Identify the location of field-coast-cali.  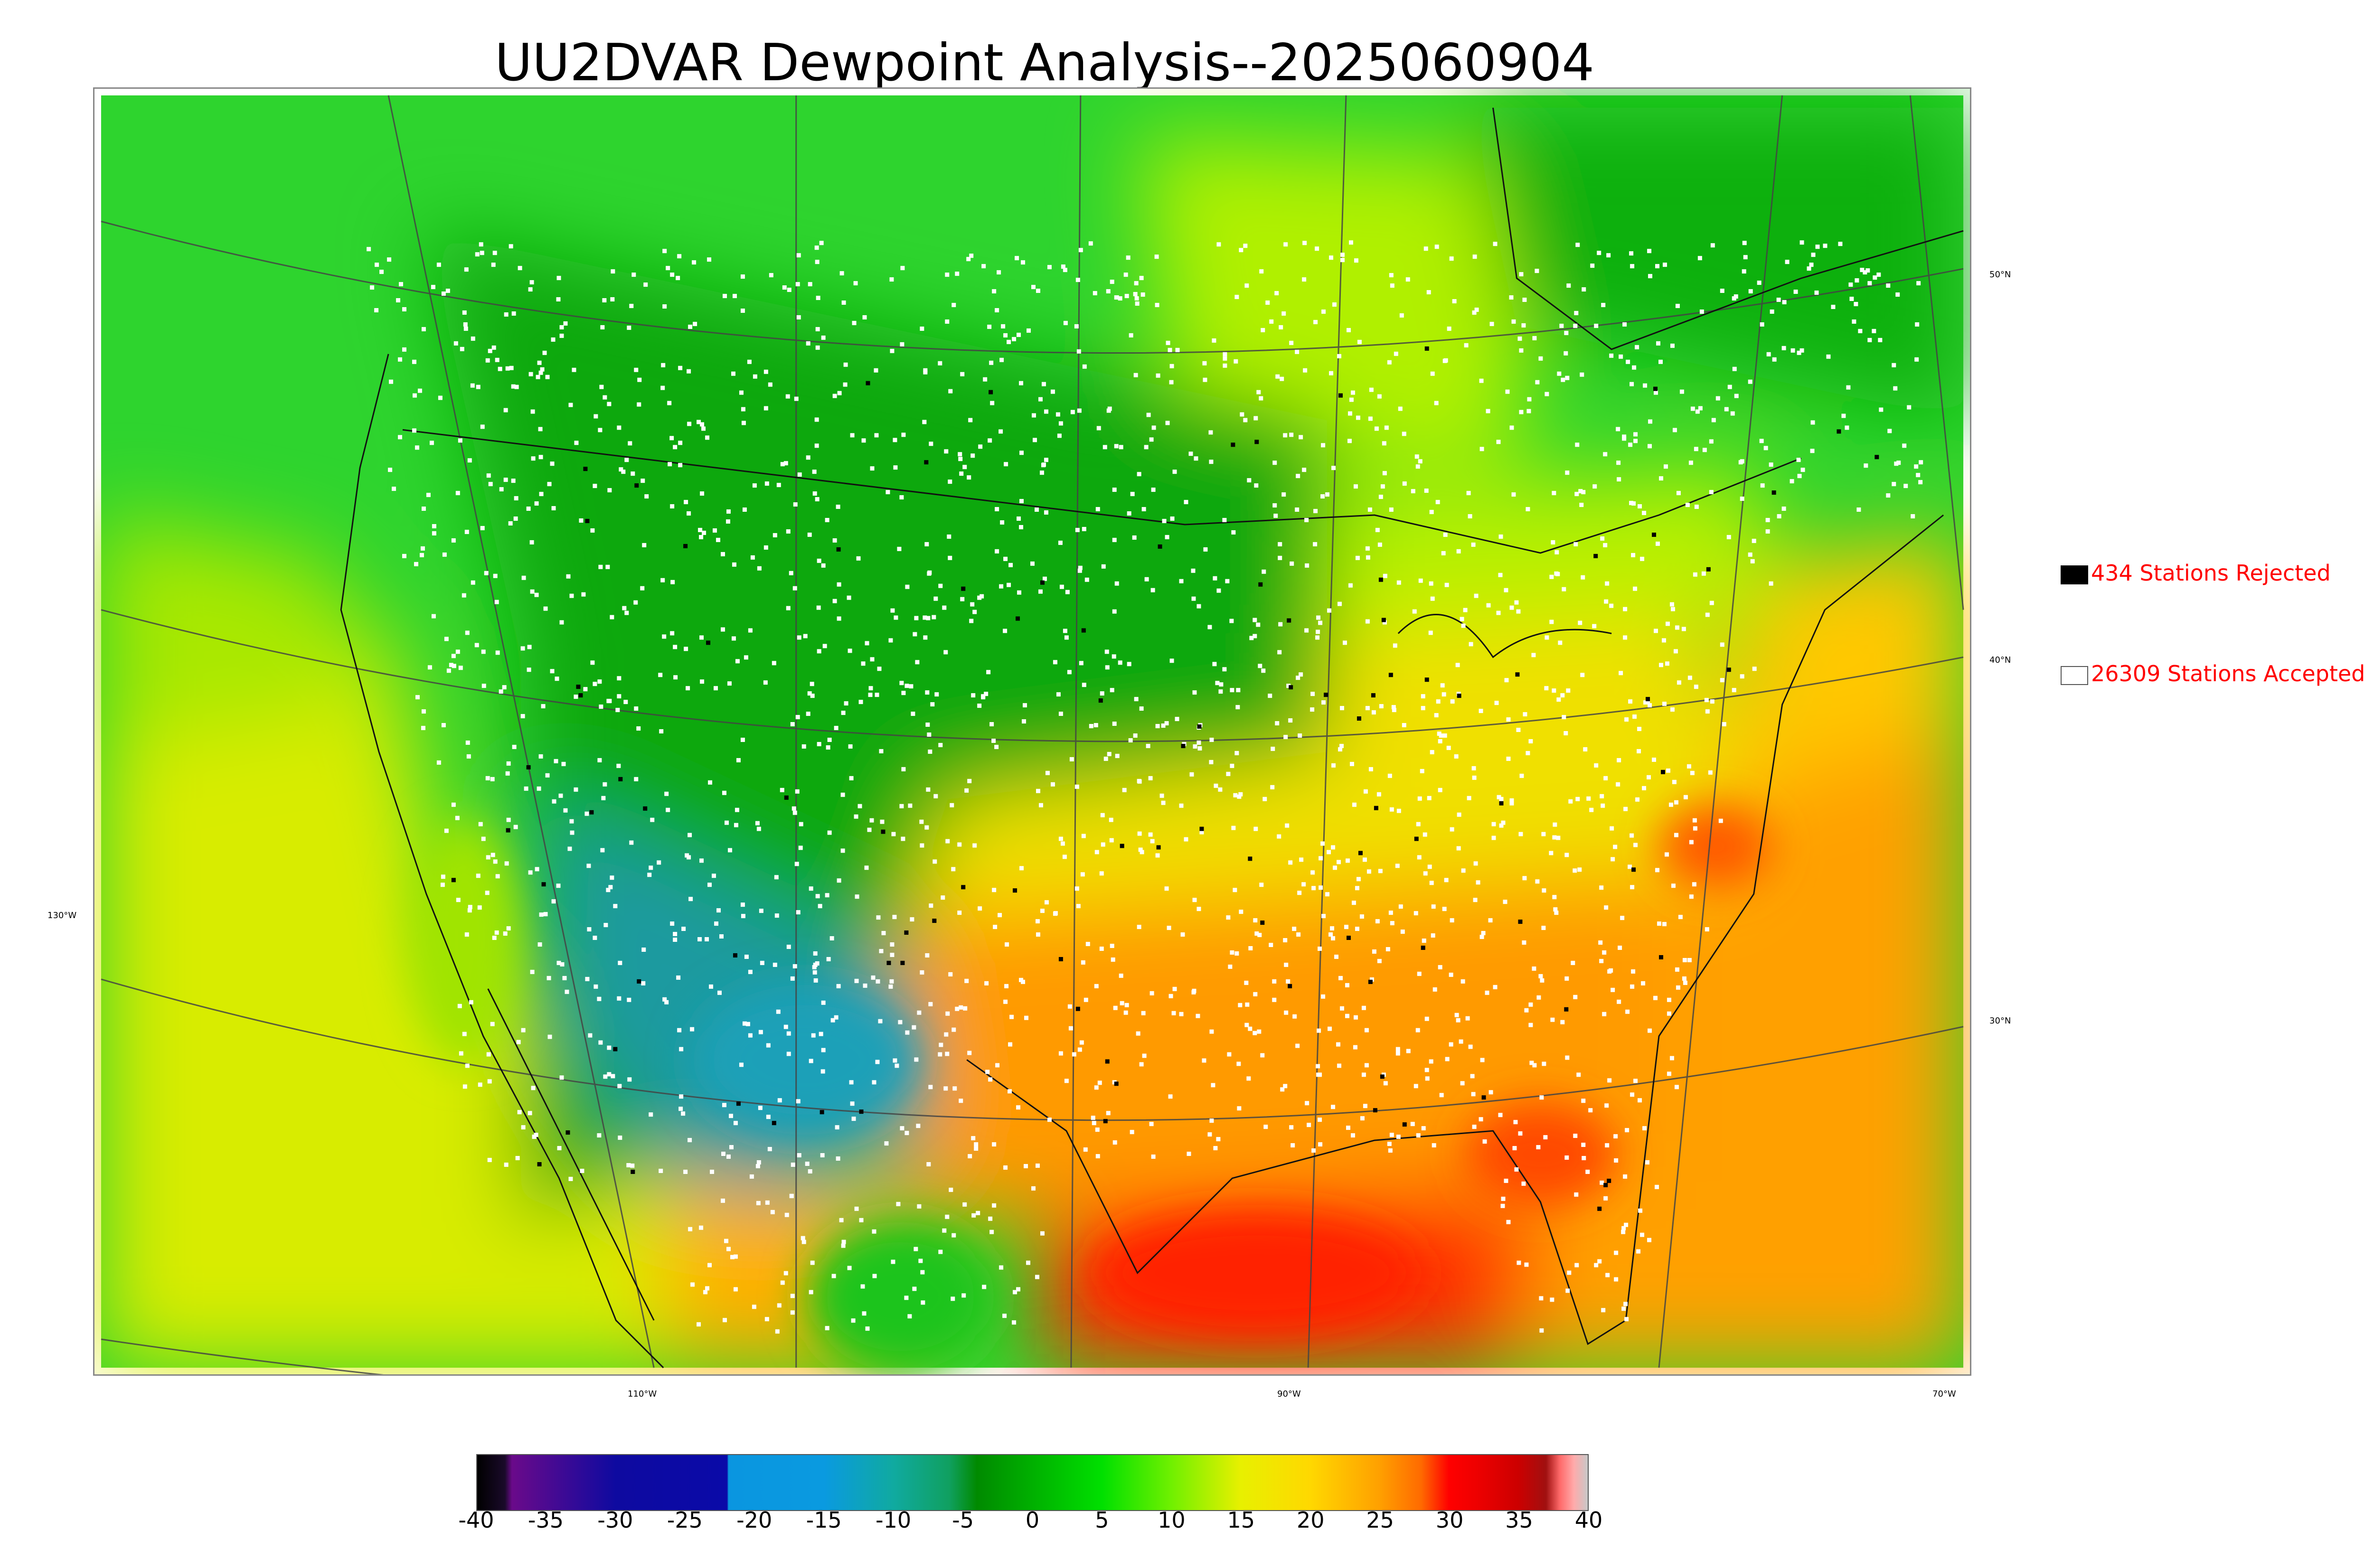
(464, 941).